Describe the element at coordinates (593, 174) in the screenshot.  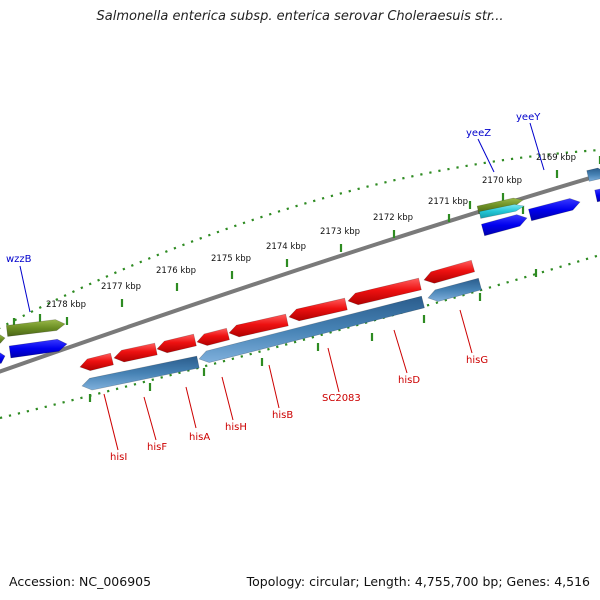
I see `forward-cds-arrow` at that location.